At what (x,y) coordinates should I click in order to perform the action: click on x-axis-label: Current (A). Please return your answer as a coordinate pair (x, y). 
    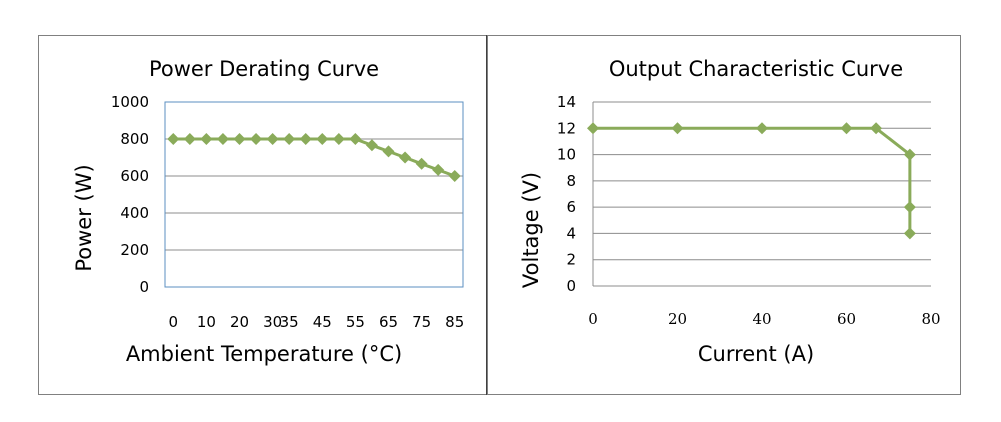
    Looking at the image, I should click on (756, 354).